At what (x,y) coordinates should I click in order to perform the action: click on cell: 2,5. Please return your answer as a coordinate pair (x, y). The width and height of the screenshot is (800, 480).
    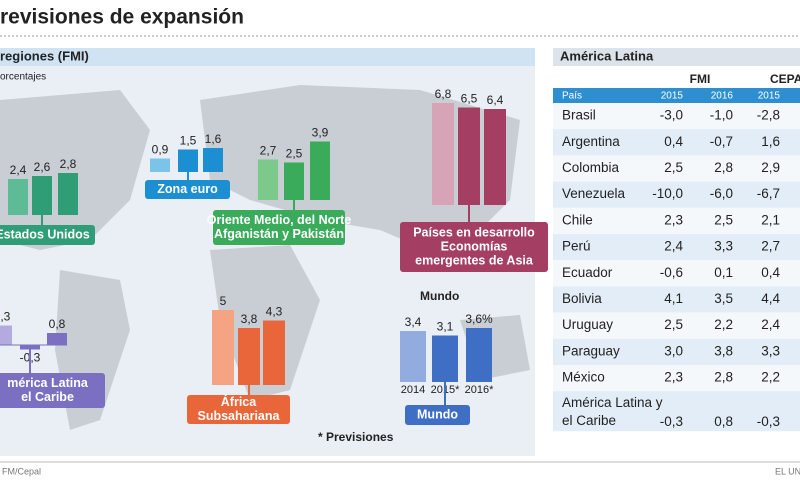
    Looking at the image, I should click on (673, 324).